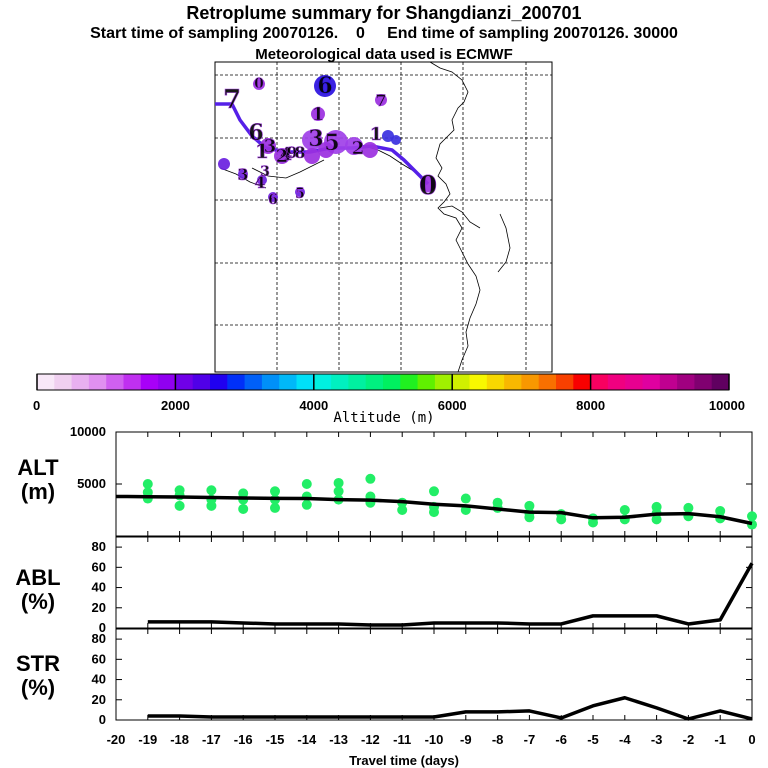  I want to click on cluster-label: 2, so click(358, 148).